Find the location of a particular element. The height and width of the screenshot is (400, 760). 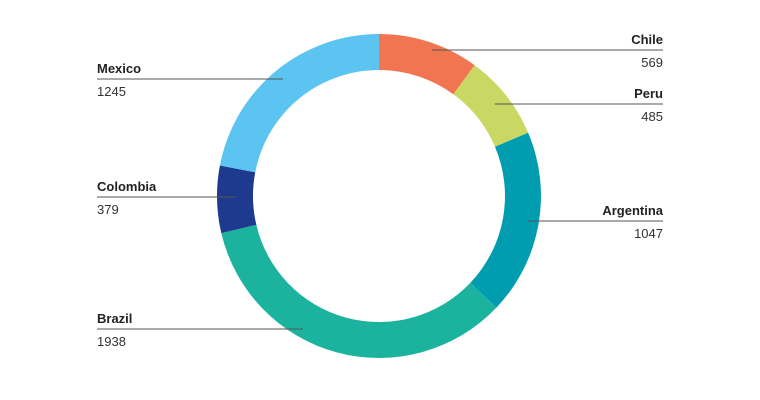

slice-argentina is located at coordinates (505, 220).